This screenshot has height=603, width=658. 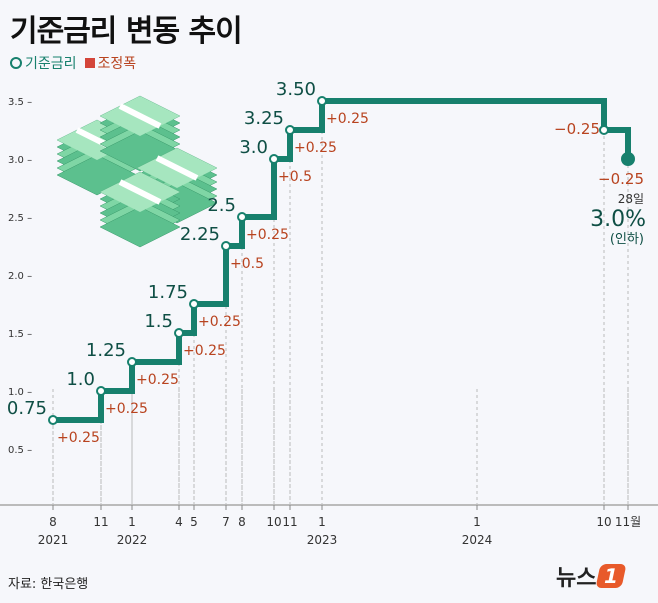 I want to click on y-tick-label: 1.5 –, so click(x=20, y=334).